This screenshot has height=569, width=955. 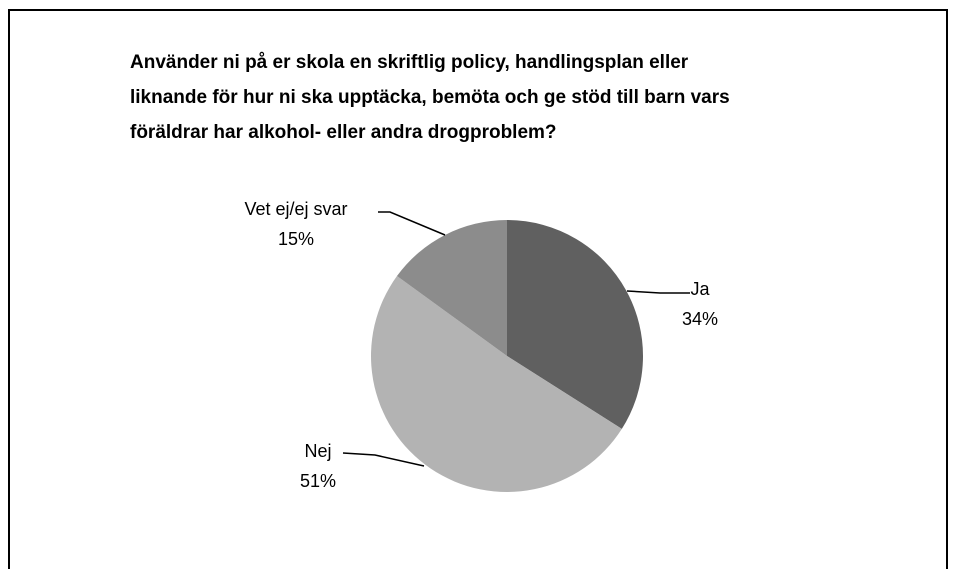 What do you see at coordinates (318, 481) in the screenshot?
I see `slice-value-label: 51%` at bounding box center [318, 481].